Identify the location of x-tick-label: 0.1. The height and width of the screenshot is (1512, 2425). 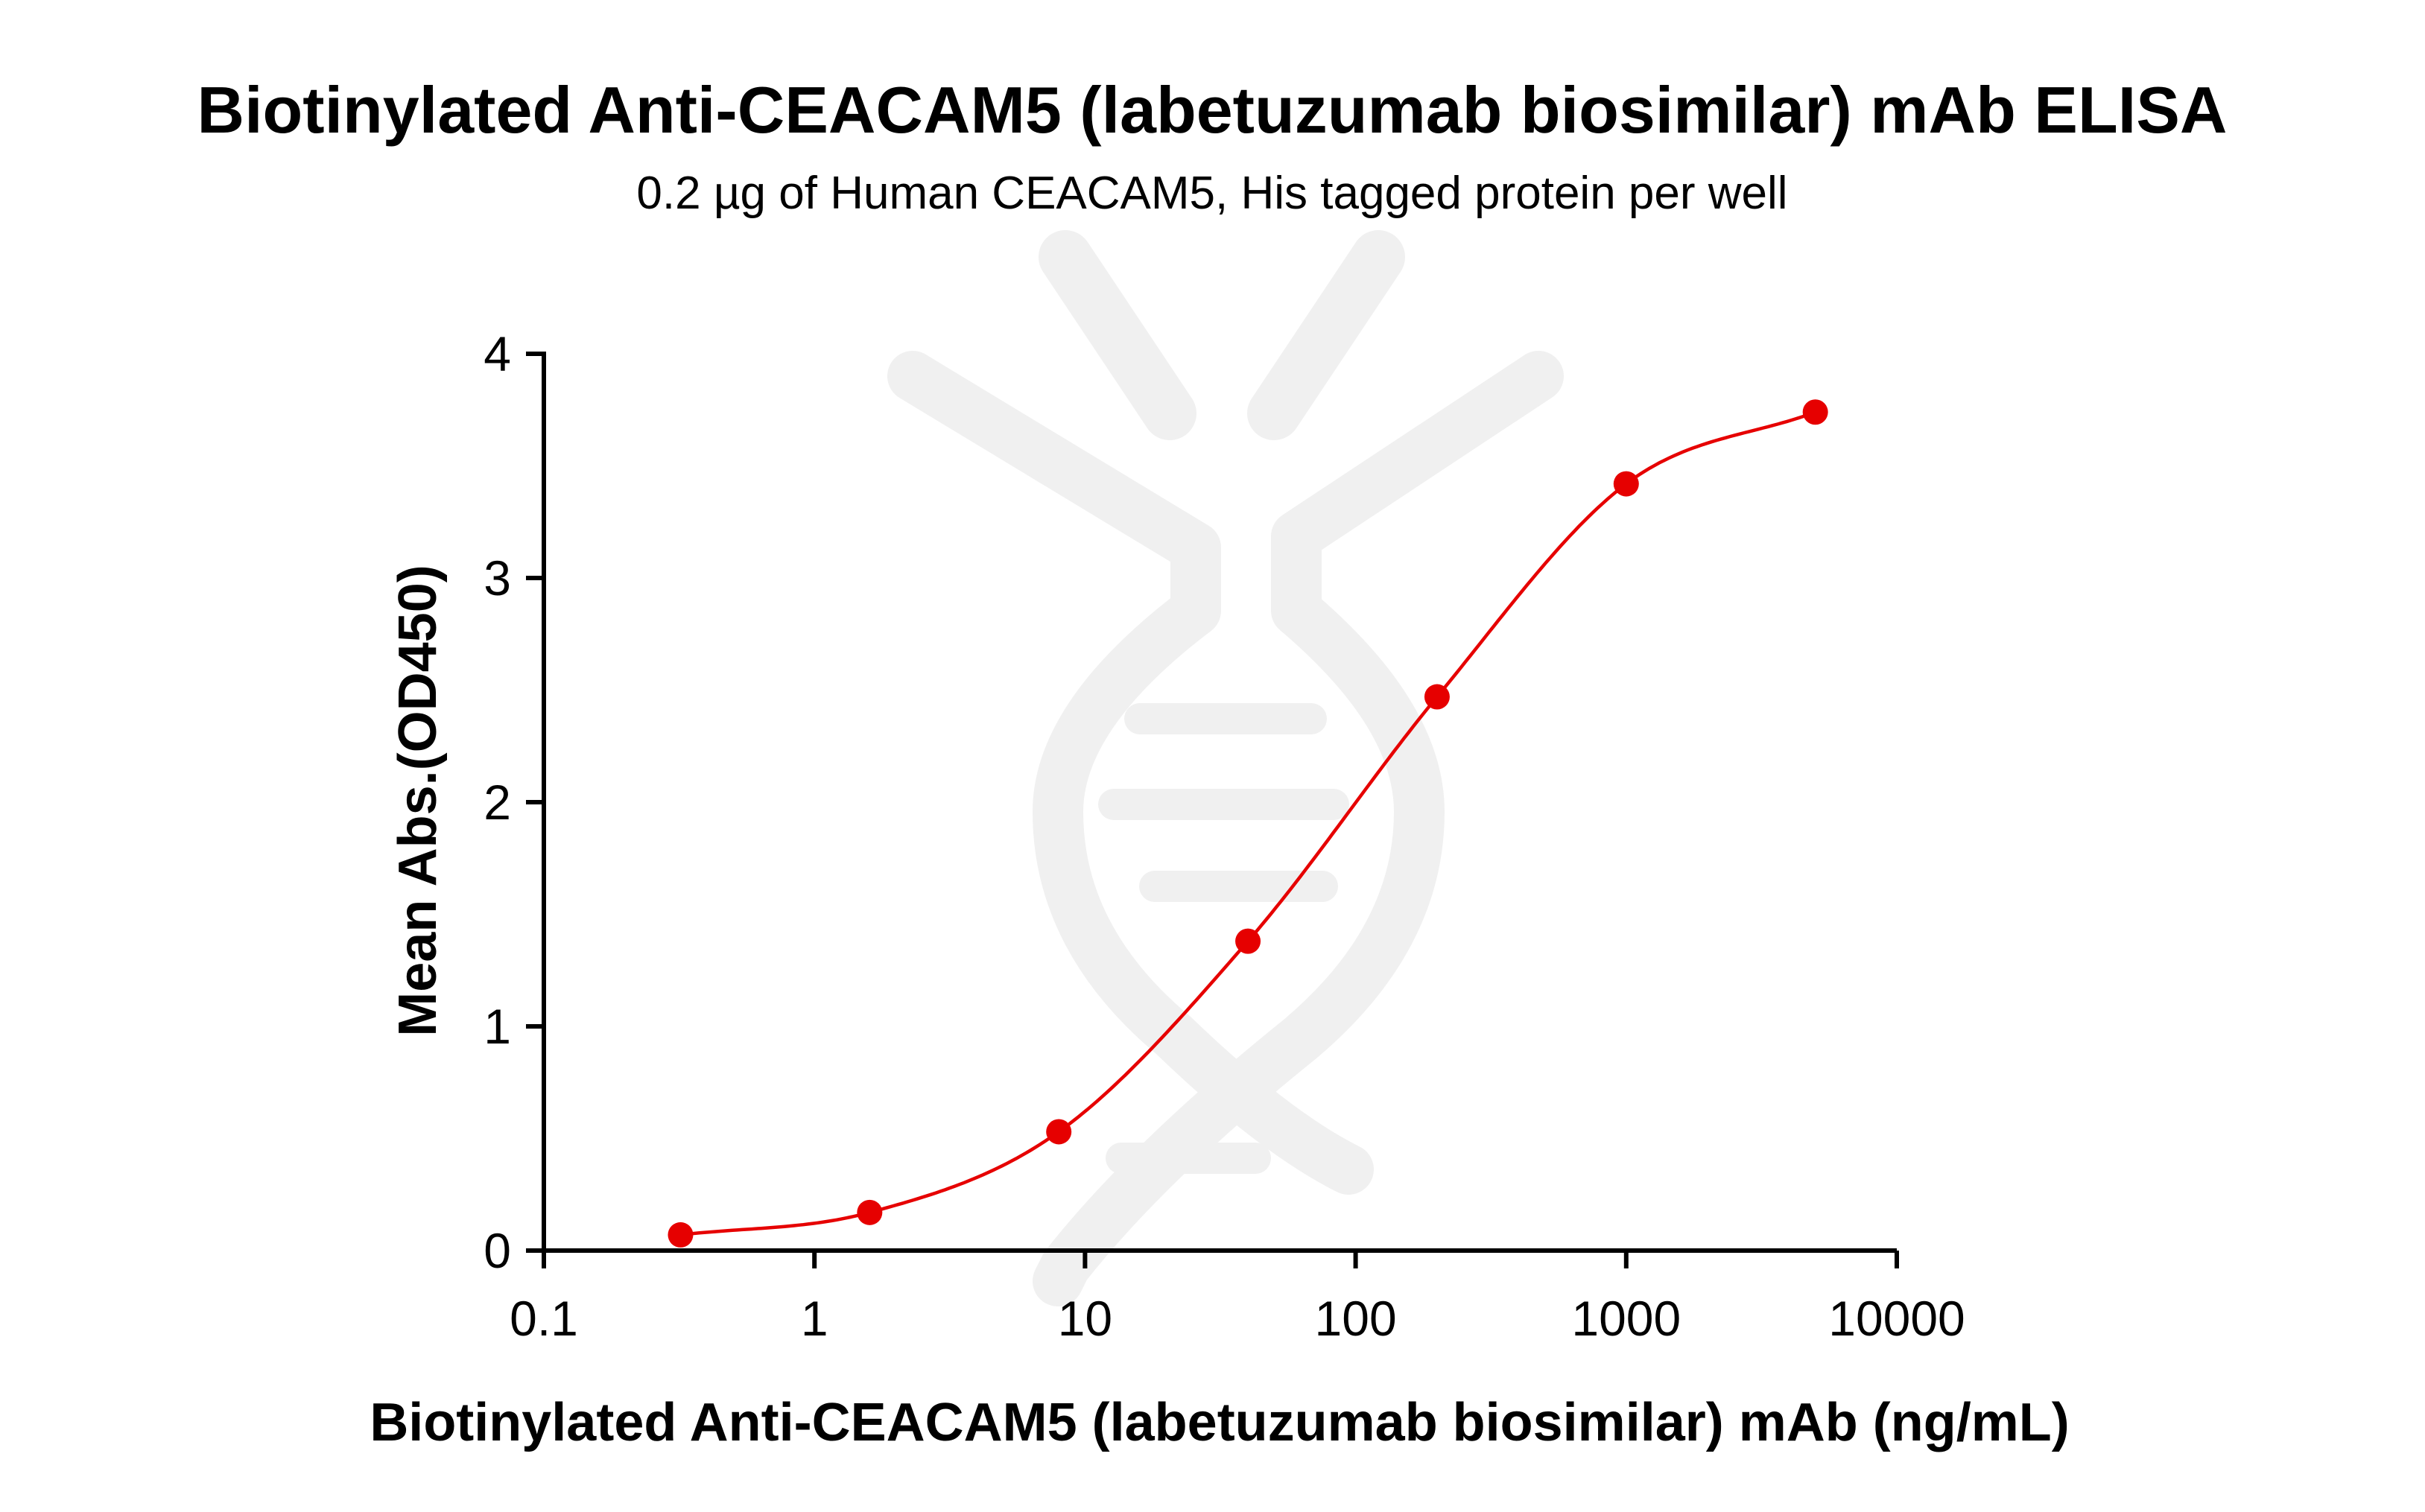
(544, 1318).